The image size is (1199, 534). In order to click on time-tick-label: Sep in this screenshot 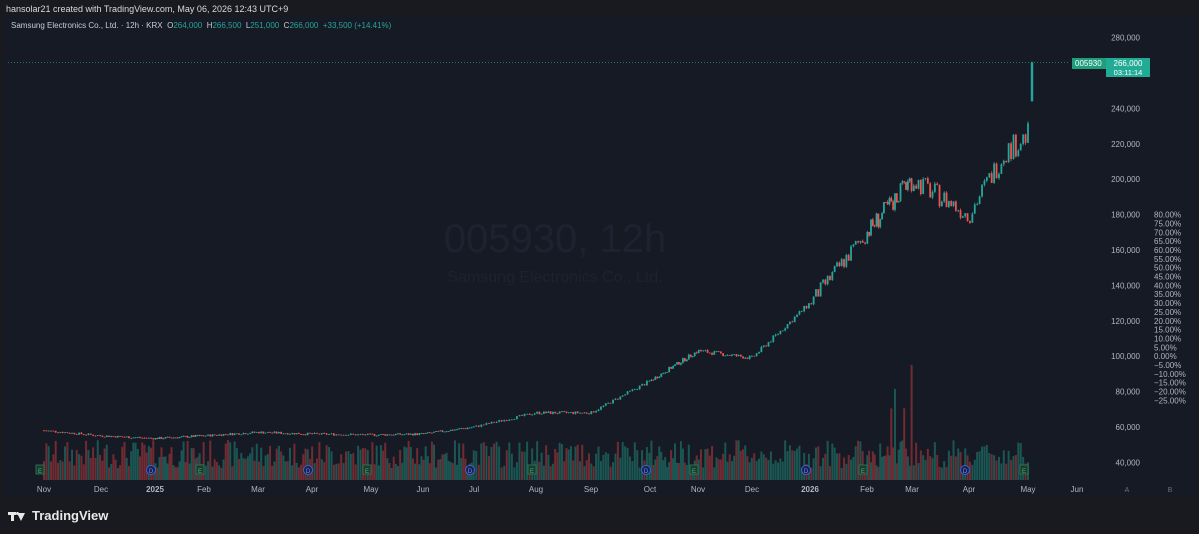, I will do `click(591, 489)`.